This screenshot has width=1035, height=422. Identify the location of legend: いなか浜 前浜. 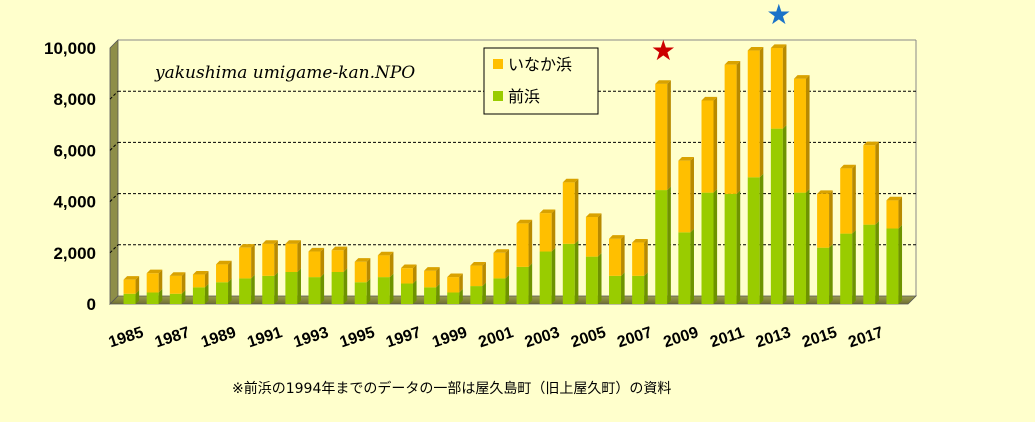
(541, 81).